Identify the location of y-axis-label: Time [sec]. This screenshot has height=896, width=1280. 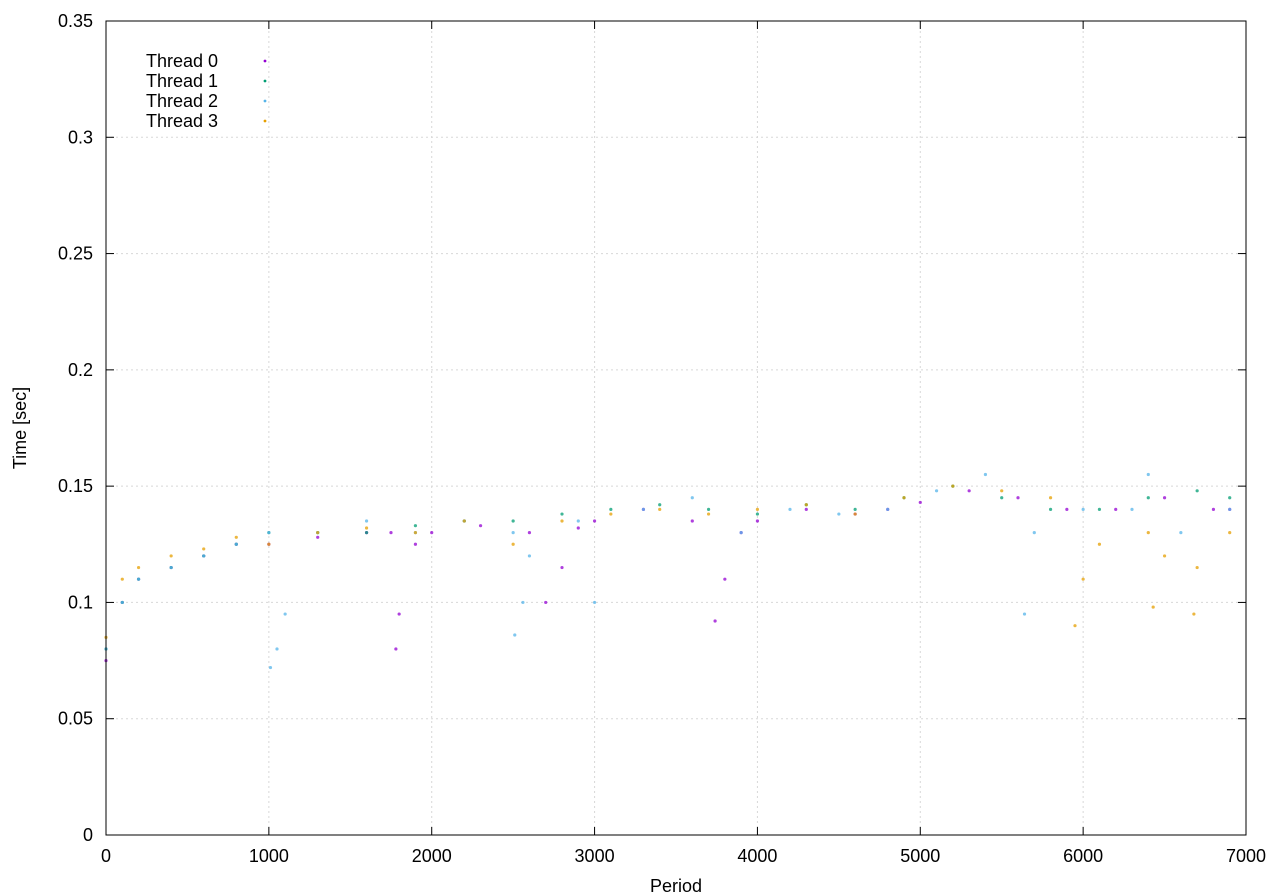
(20, 428).